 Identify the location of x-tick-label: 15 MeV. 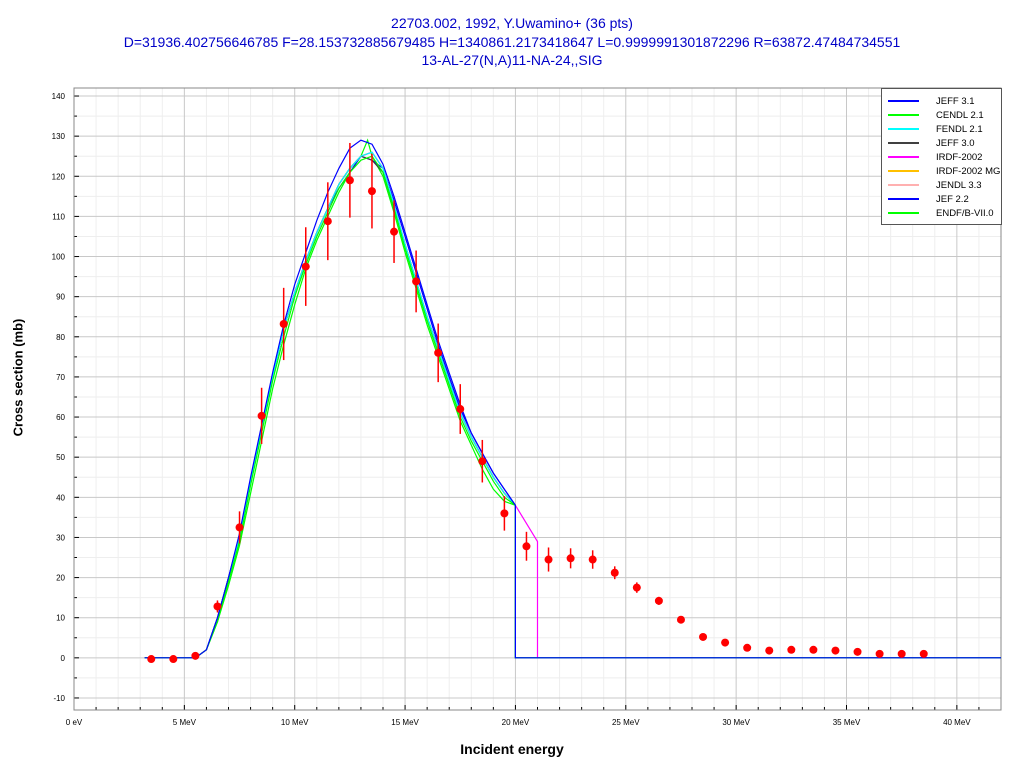
(405, 722).